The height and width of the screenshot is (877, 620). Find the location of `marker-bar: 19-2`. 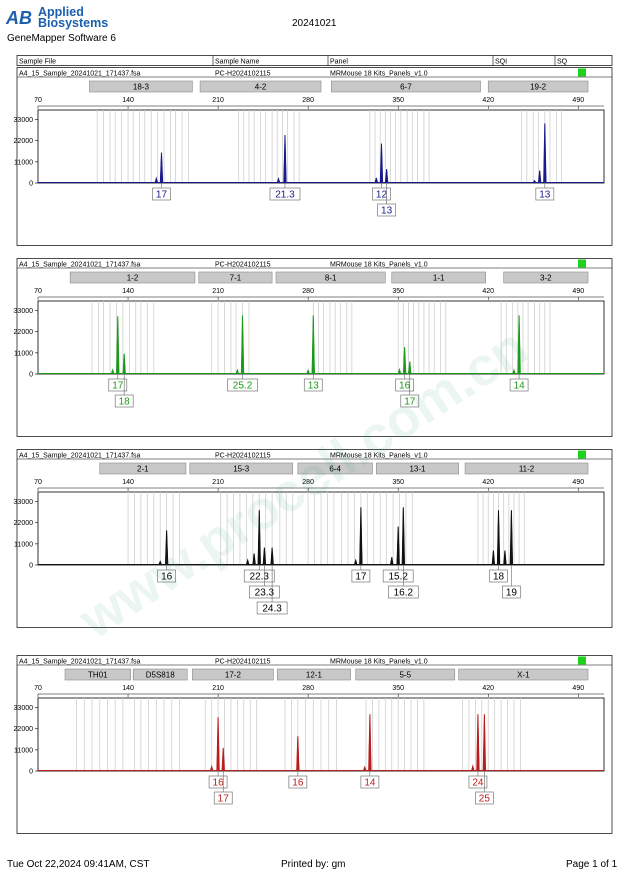

marker-bar: 19-2 is located at coordinates (538, 86).